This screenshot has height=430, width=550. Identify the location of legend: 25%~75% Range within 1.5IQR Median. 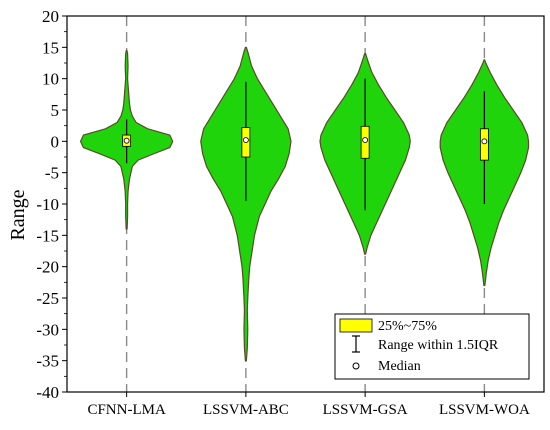
(432, 346).